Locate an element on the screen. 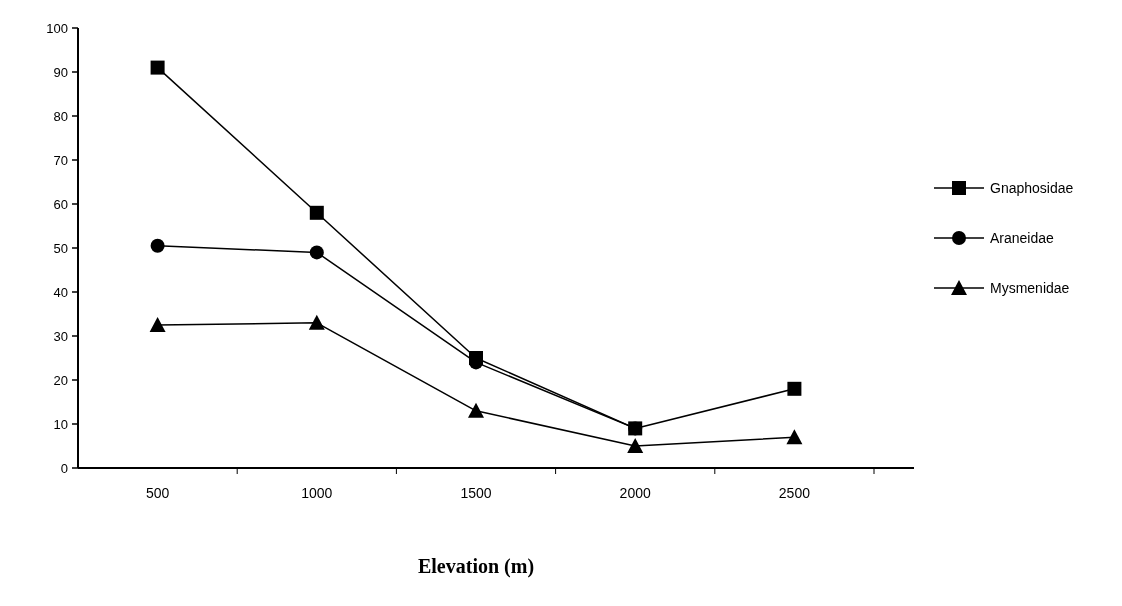 The height and width of the screenshot is (606, 1122). y-tick-label: 50 is located at coordinates (60, 248).